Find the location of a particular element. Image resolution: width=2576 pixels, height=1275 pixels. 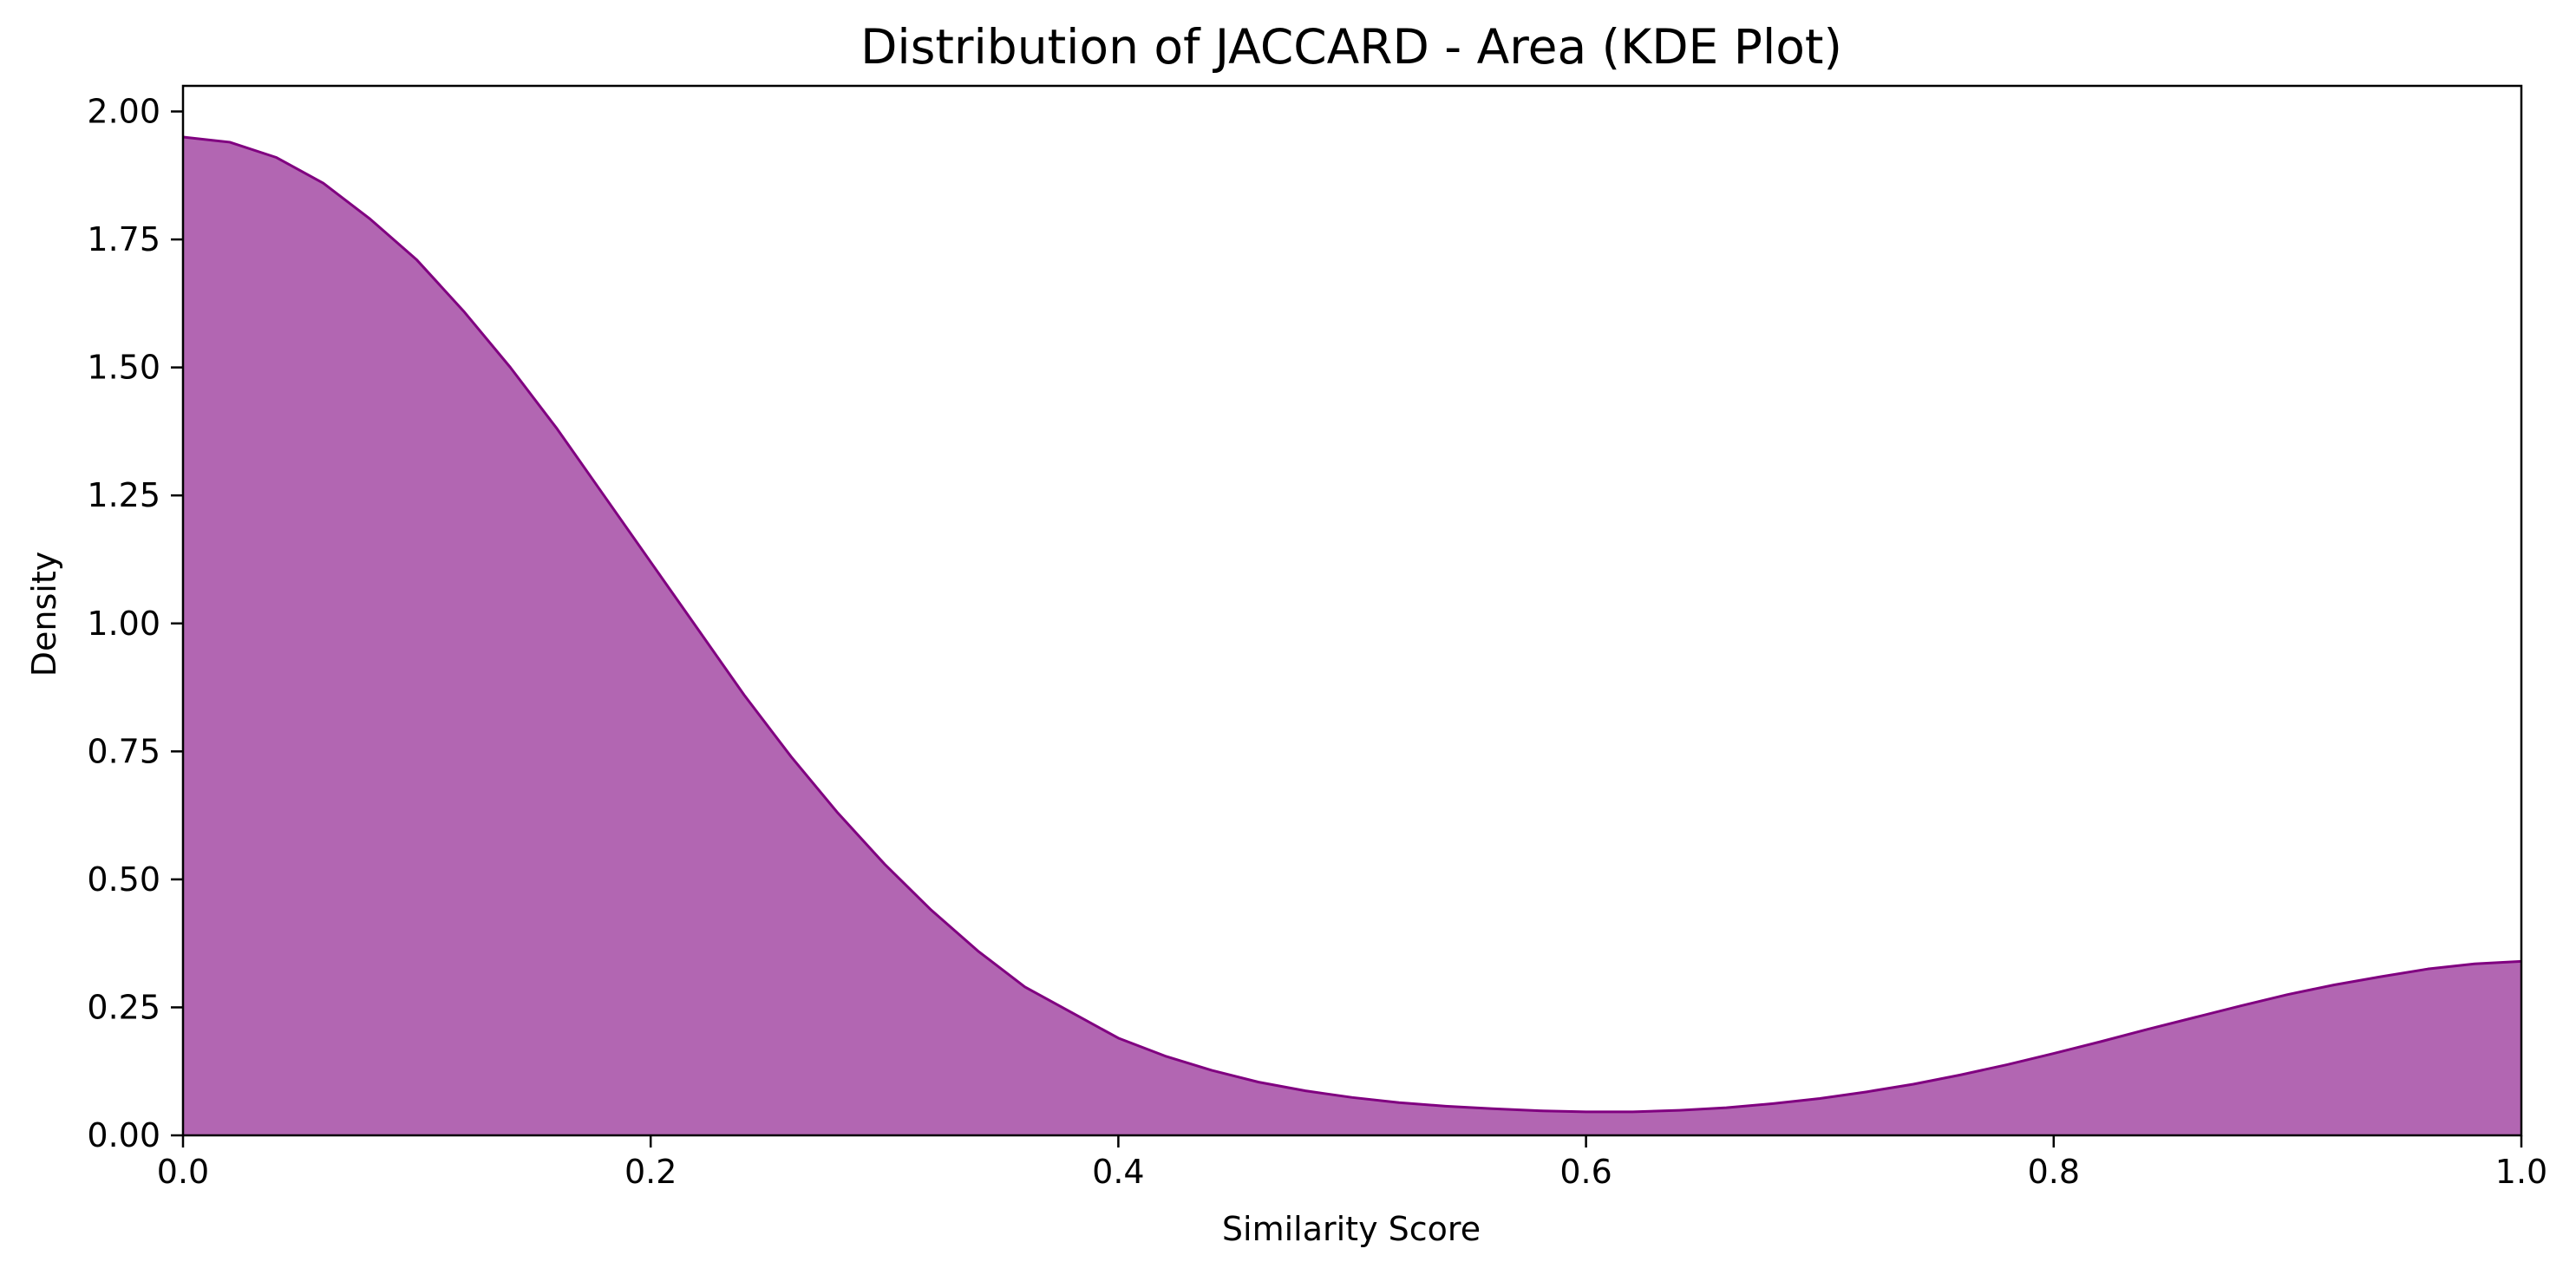

y-tick-label: 1.50 is located at coordinates (123, 368).